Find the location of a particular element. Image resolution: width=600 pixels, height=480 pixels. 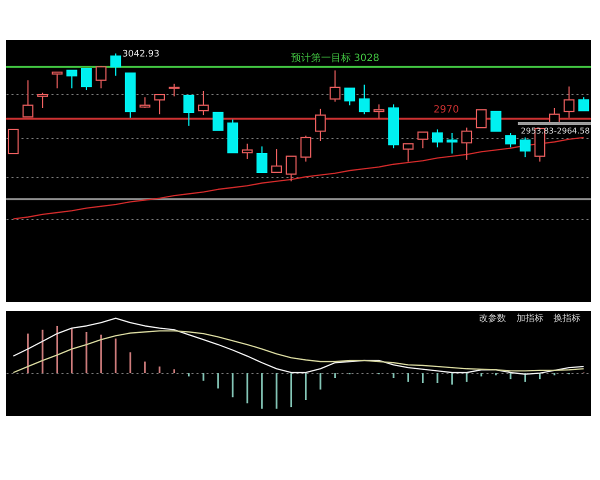

annotation: 3042.93 is located at coordinates (141, 54).